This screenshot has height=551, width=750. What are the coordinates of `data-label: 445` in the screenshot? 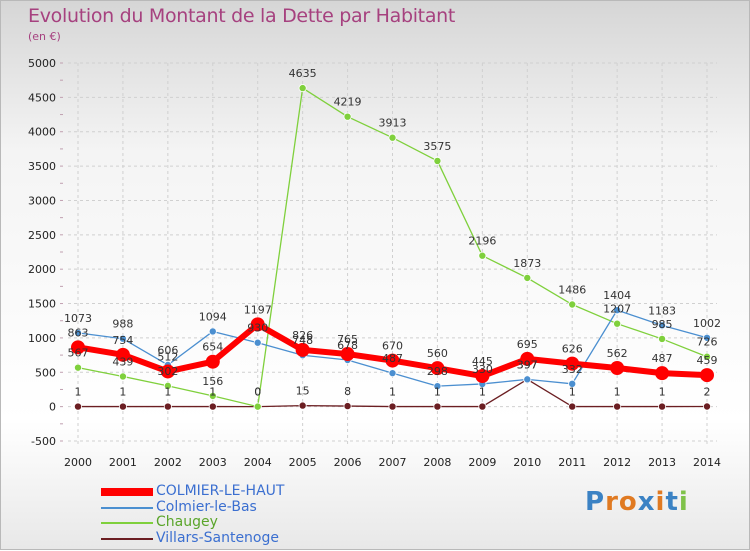 It's located at (482, 361).